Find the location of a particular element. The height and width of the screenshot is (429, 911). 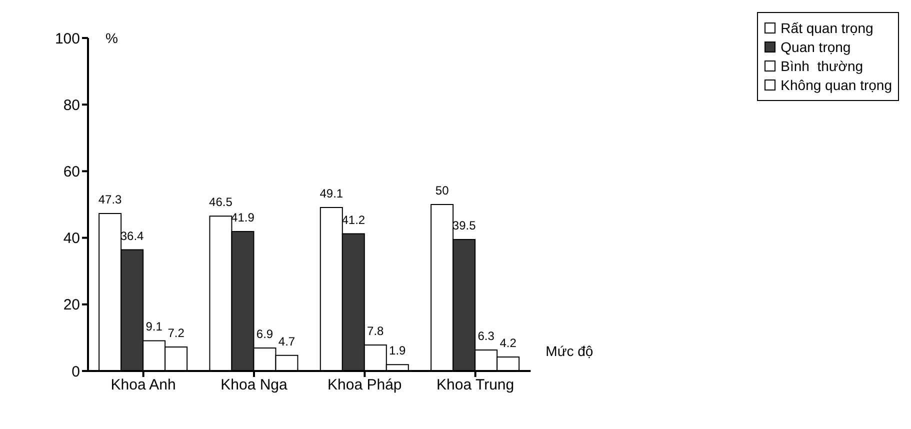

data-label: 39.5 is located at coordinates (464, 225).